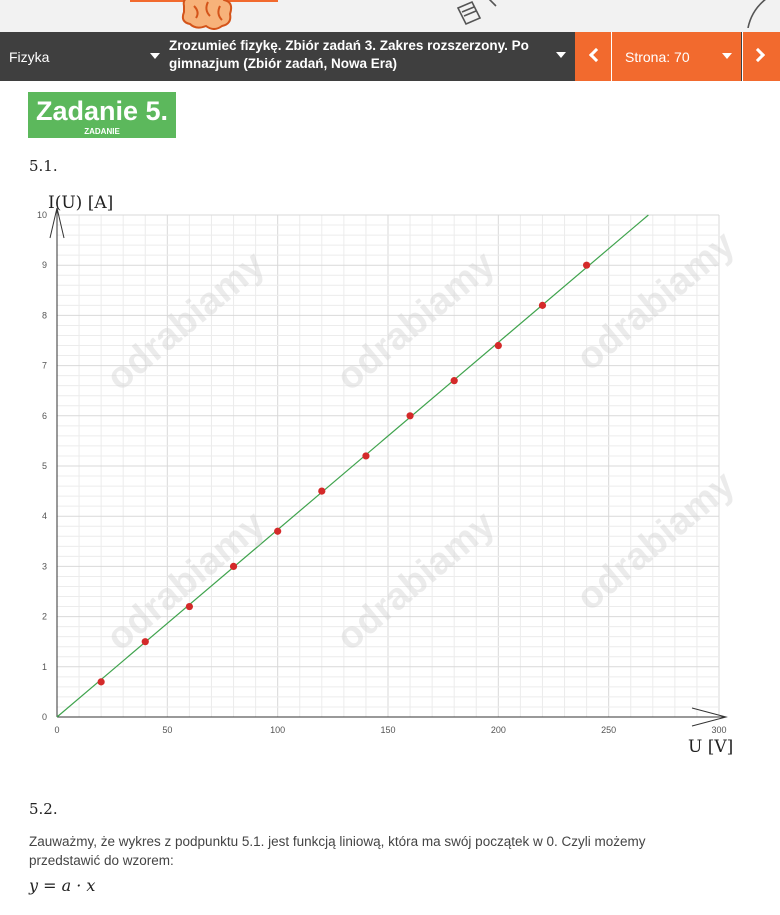 Image resolution: width=780 pixels, height=915 pixels. Describe the element at coordinates (476, 13) in the screenshot. I see `pencil-icon` at that location.